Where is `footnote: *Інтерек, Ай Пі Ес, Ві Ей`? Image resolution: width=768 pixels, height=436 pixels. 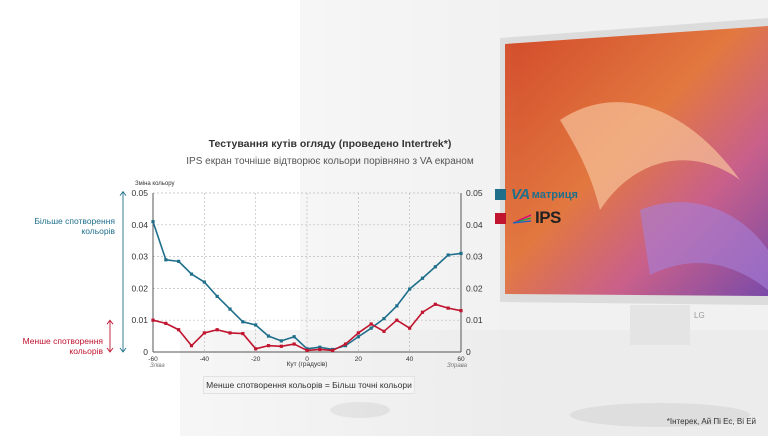 footnote: *Інтерек, Ай Пі Ес, Ві Ей is located at coordinates (711, 421).